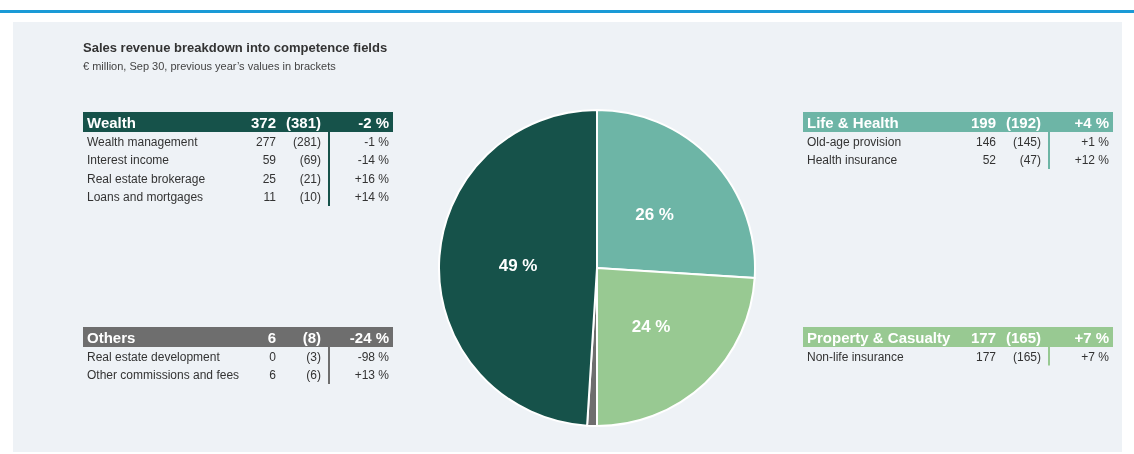 Image resolution: width=1134 pixels, height=454 pixels. What do you see at coordinates (263, 122) in the screenshot?
I see `text: 372` at bounding box center [263, 122].